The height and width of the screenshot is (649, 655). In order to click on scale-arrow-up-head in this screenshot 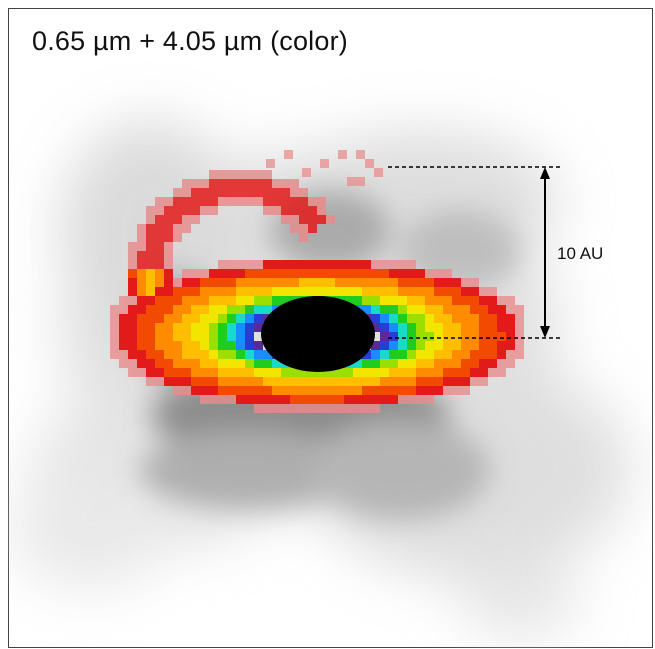, I will do `click(545, 173)`.